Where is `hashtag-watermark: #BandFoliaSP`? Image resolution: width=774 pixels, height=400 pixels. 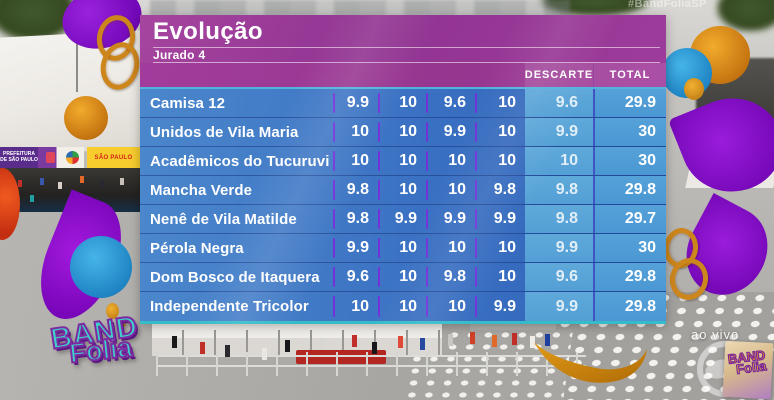
hashtag-watermark: #BandFoliaSP is located at coordinates (667, 5).